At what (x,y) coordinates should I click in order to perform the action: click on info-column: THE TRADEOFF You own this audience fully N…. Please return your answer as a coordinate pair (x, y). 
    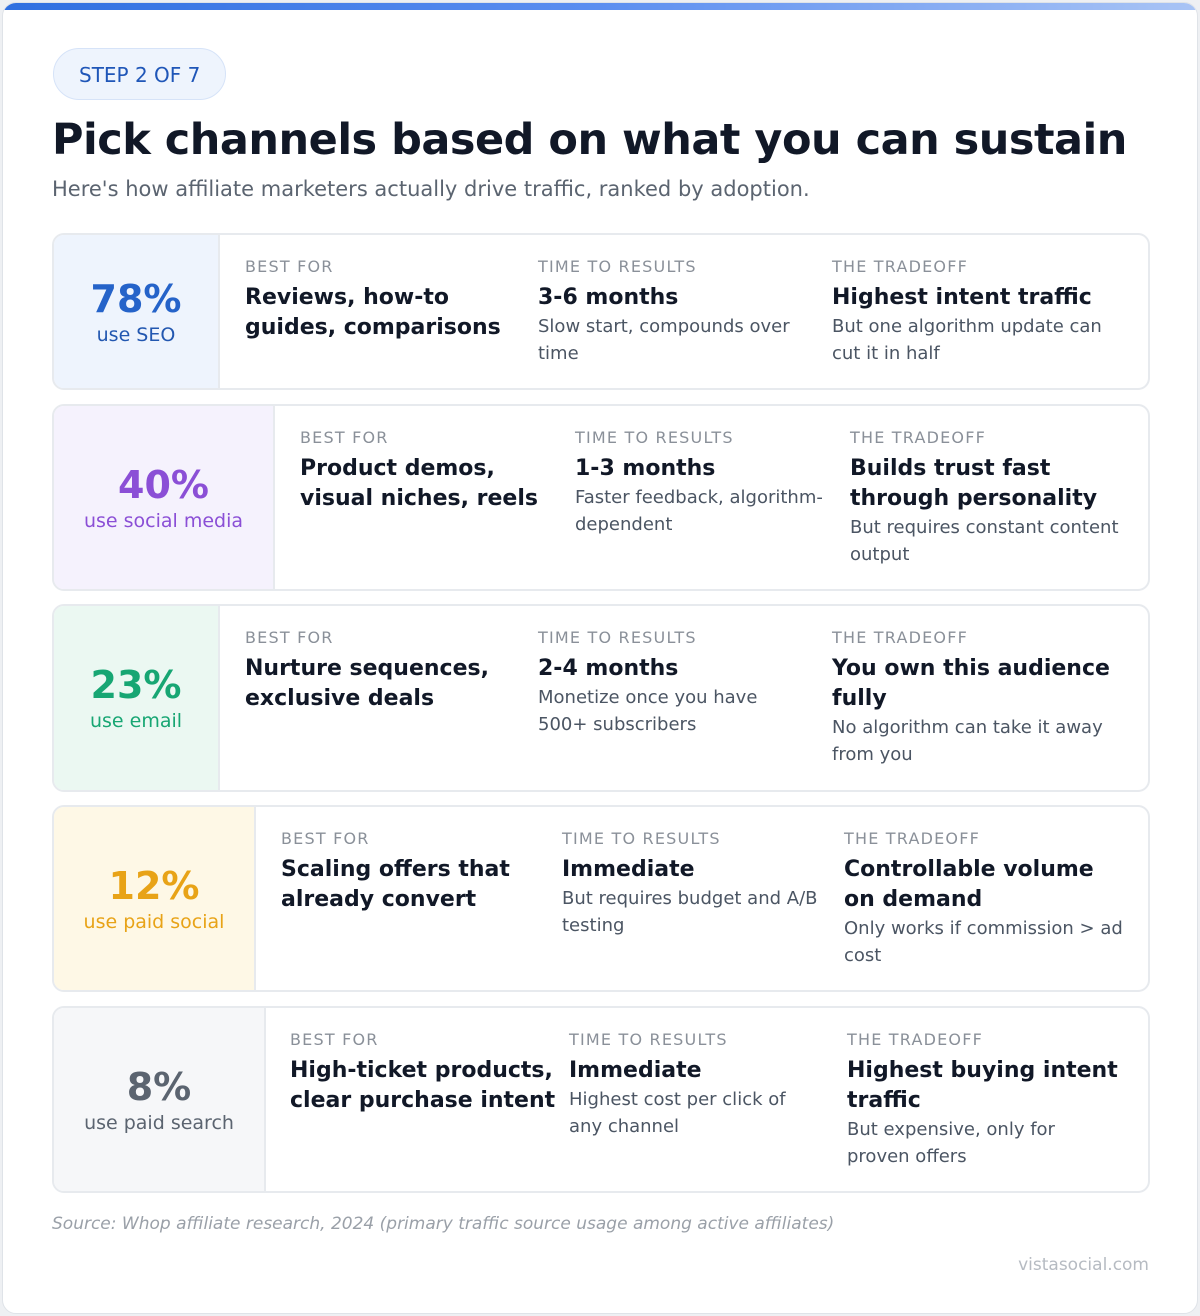
    Looking at the image, I should click on (977, 697).